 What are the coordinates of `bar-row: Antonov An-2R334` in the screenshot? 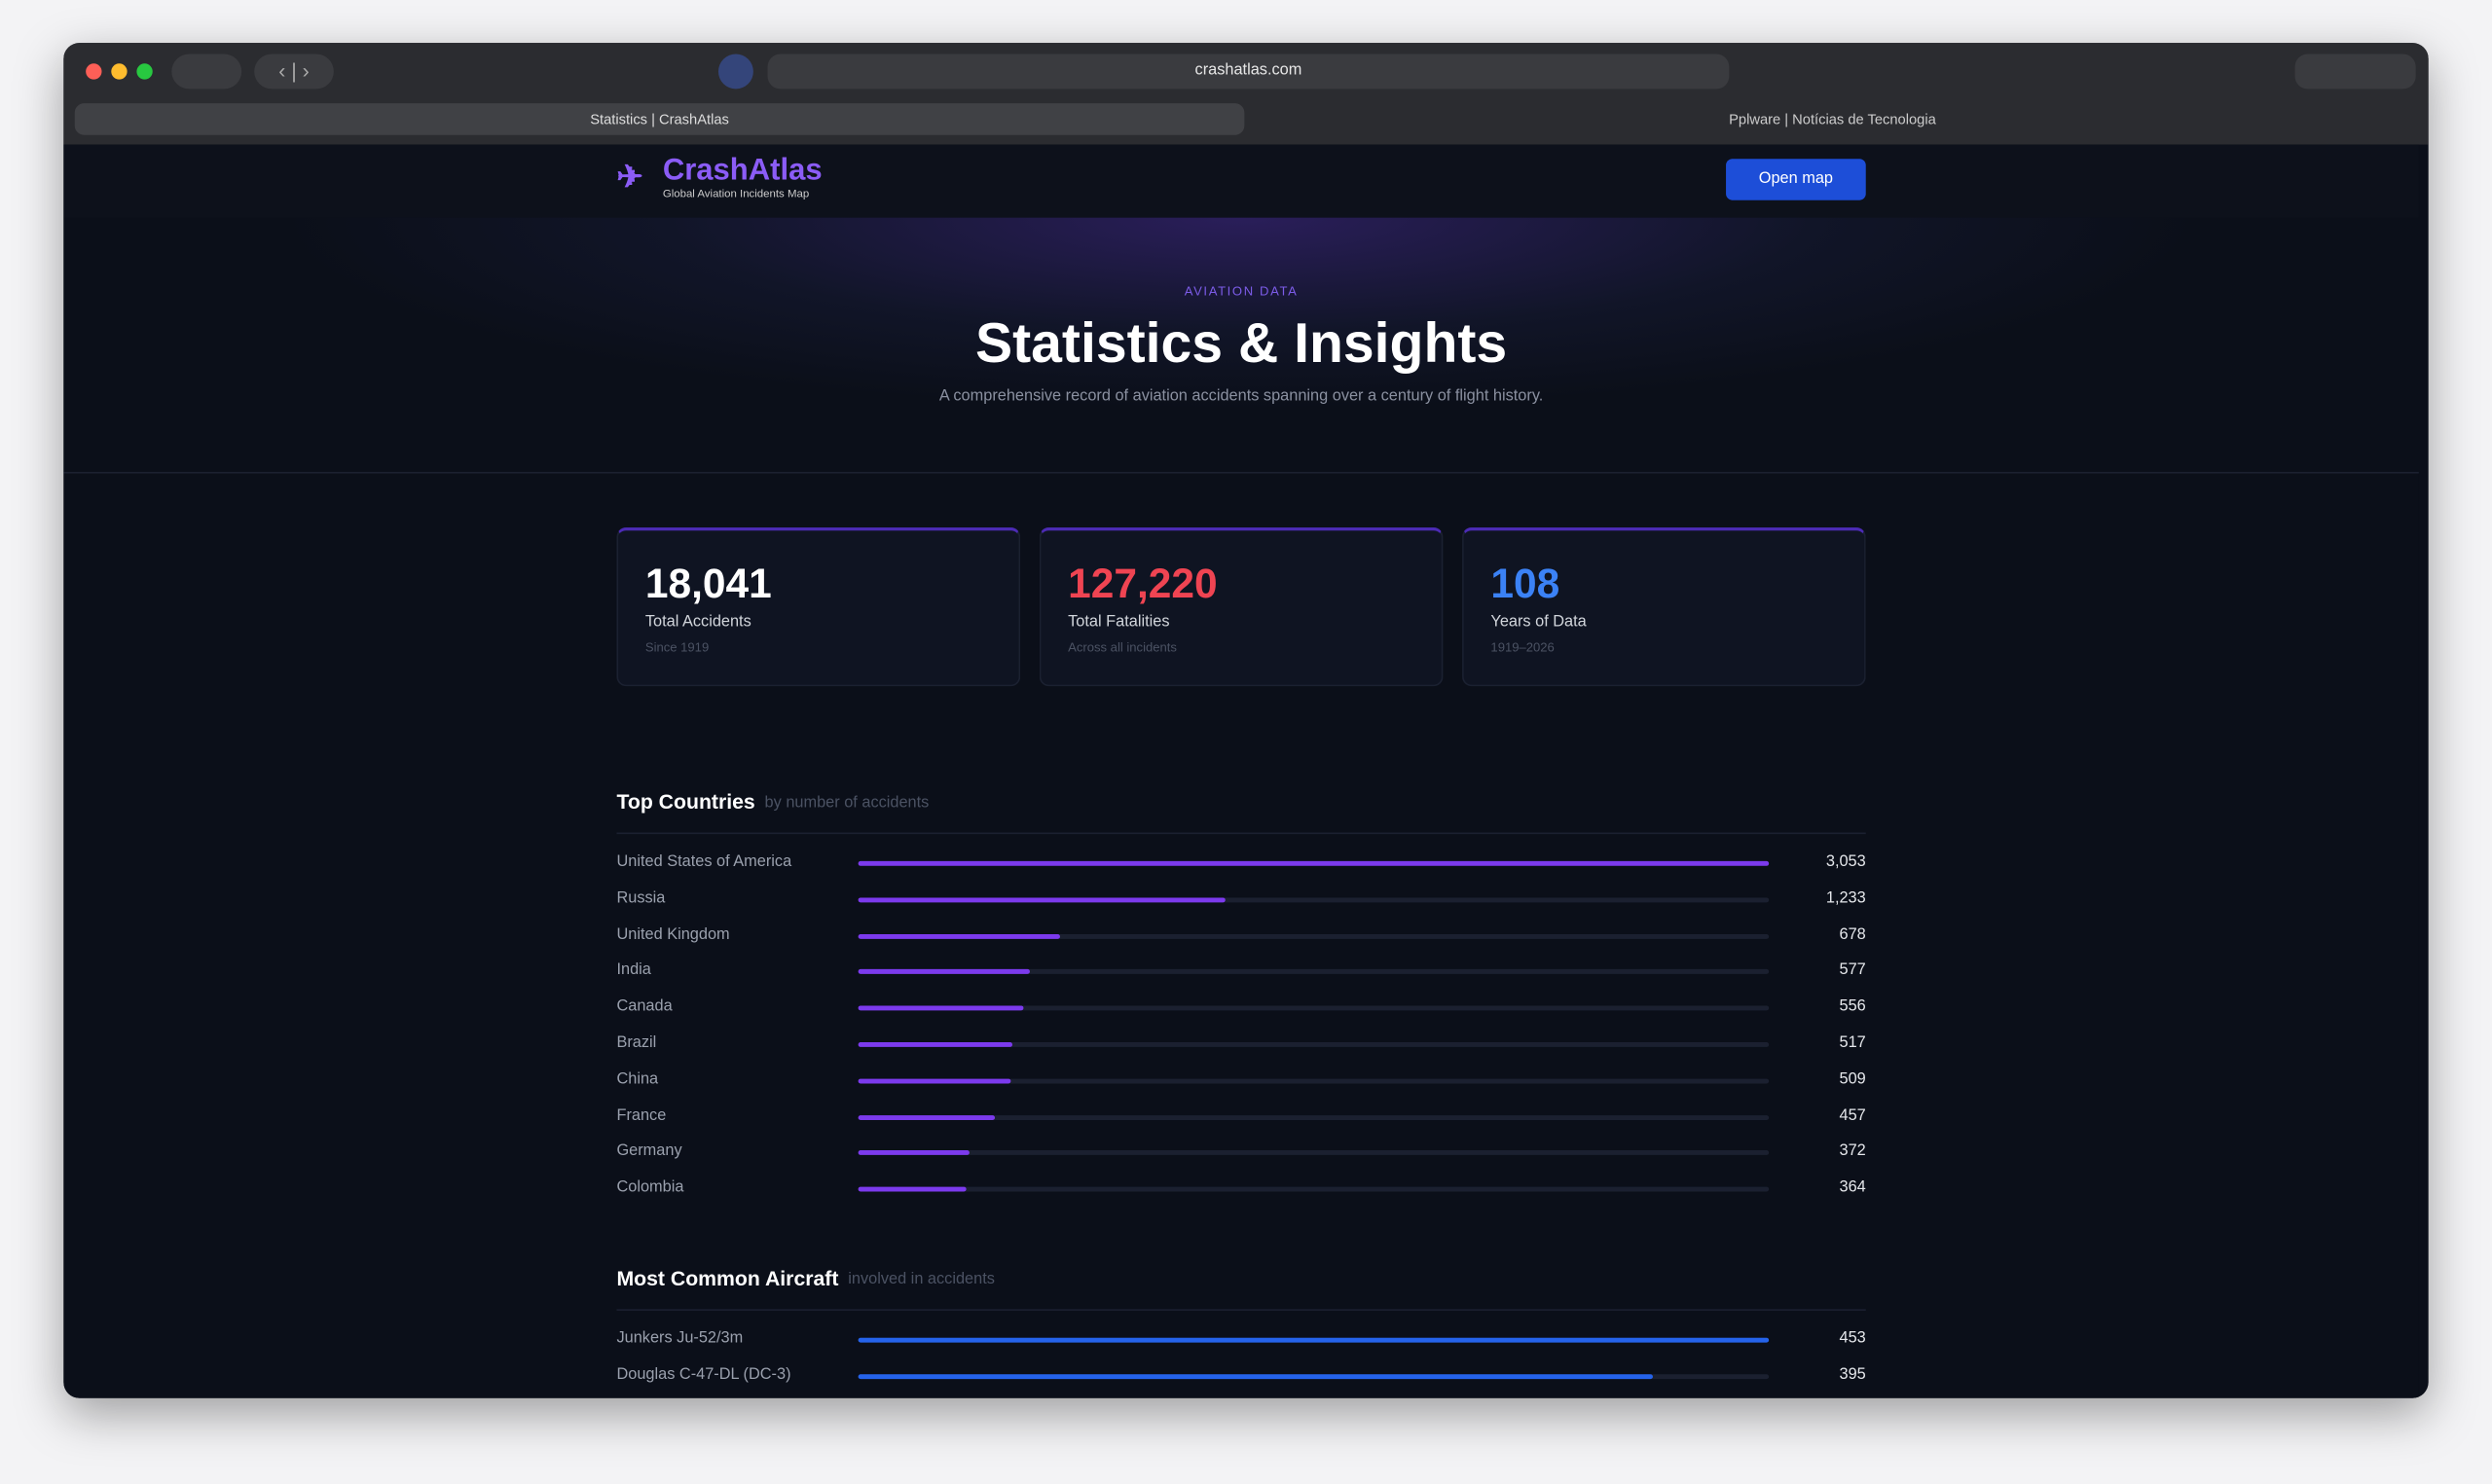 It's located at (1240, 1397).